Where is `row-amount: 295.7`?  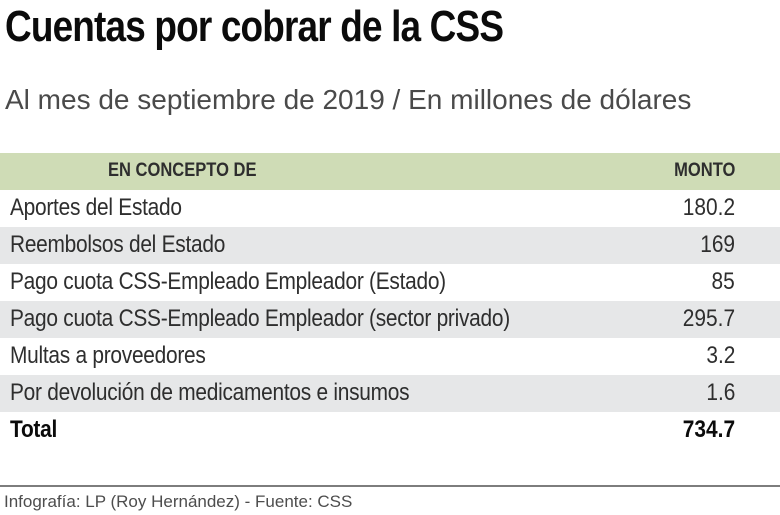 row-amount: 295.7 is located at coordinates (708, 319).